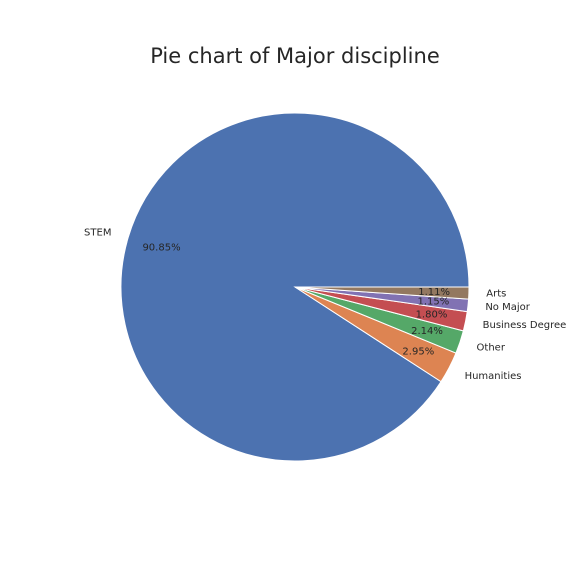 The width and height of the screenshot is (576, 580). Describe the element at coordinates (382, 293) in the screenshot. I see `pie-slice-arts` at that location.